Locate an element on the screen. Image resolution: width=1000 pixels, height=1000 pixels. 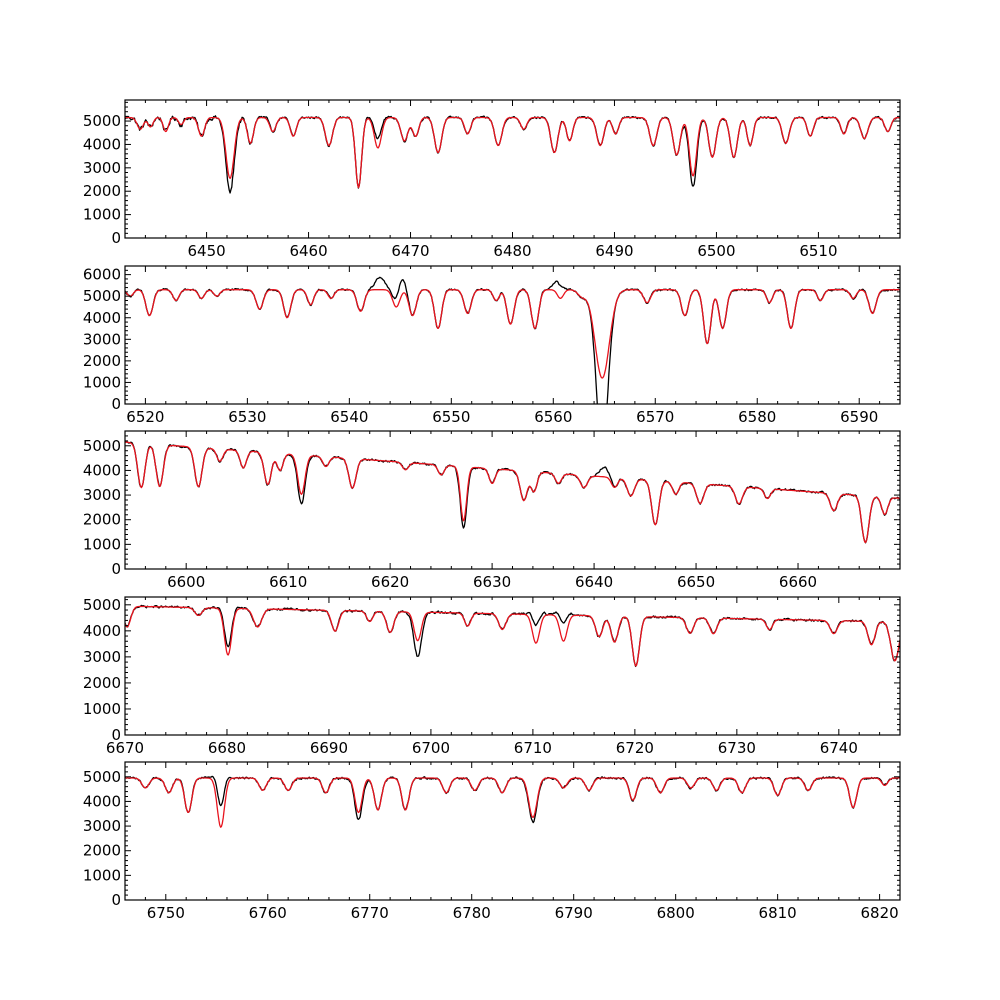
x-tick-label: 6820 is located at coordinates (880, 913).